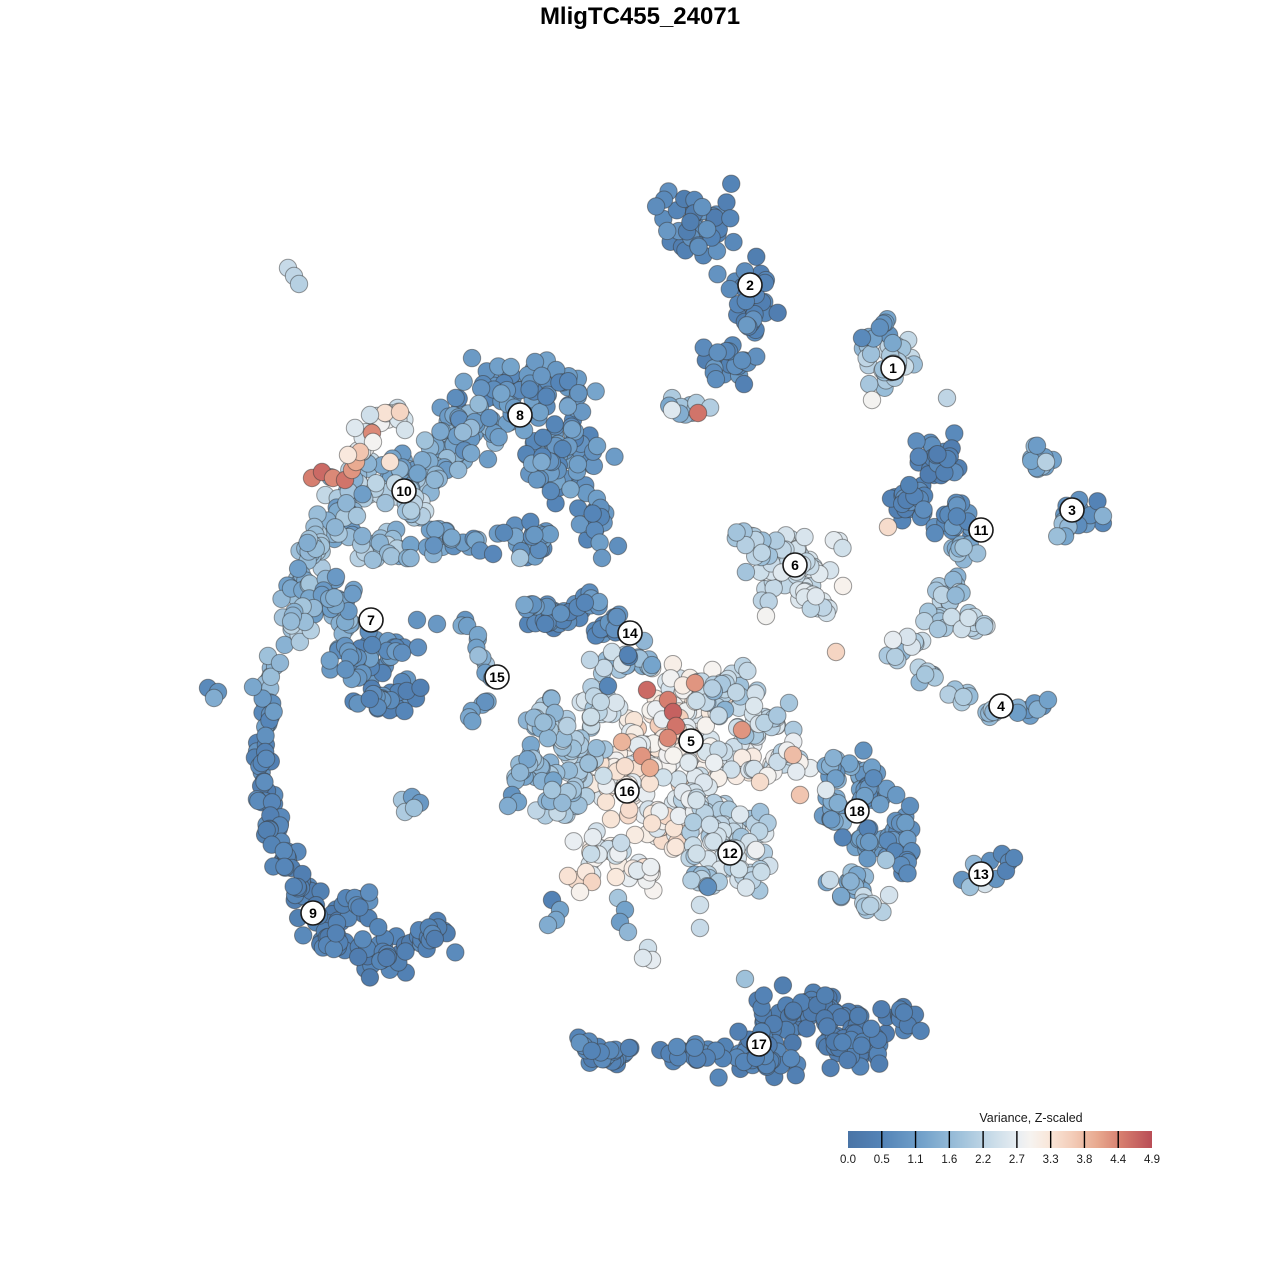 The width and height of the screenshot is (1280, 1280). I want to click on cluster-17-points, so click(749, 1031).